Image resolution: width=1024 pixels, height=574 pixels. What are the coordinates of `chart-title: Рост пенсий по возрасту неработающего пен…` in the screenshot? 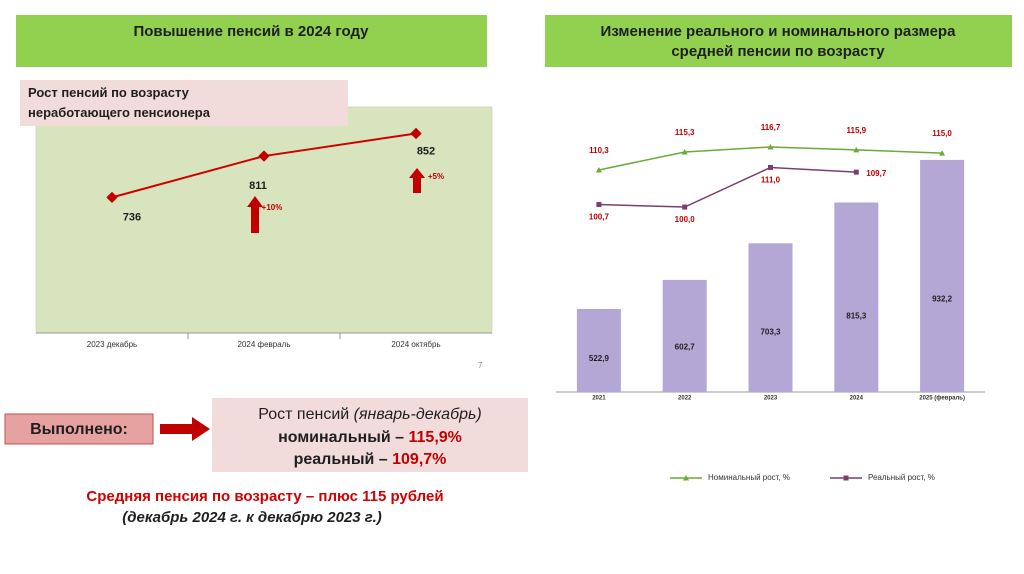 It's located at (119, 102).